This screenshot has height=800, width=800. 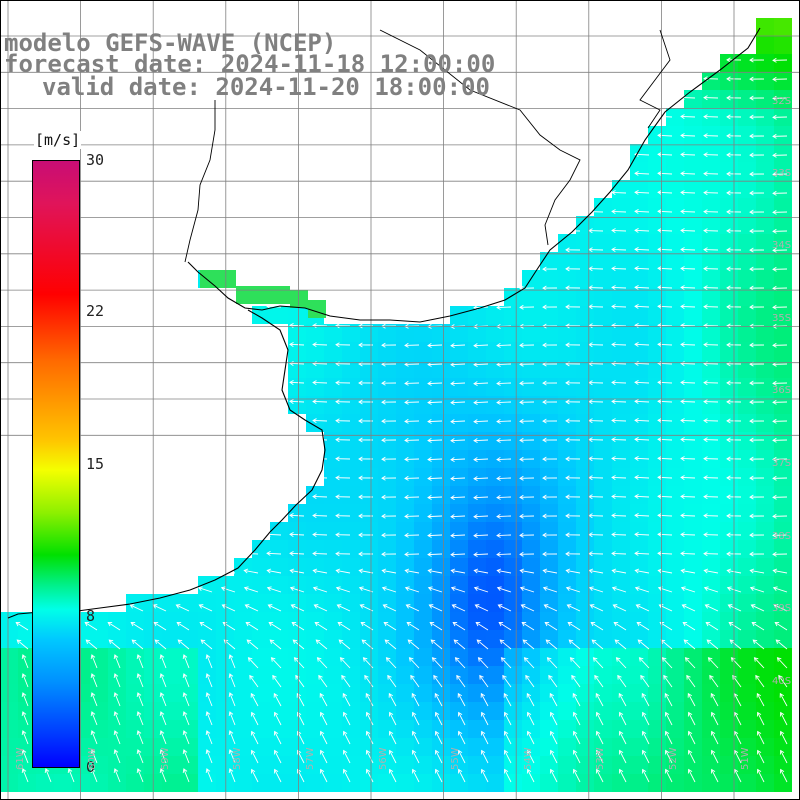 I want to click on colorbar-tick-8: 8, so click(x=91, y=616).